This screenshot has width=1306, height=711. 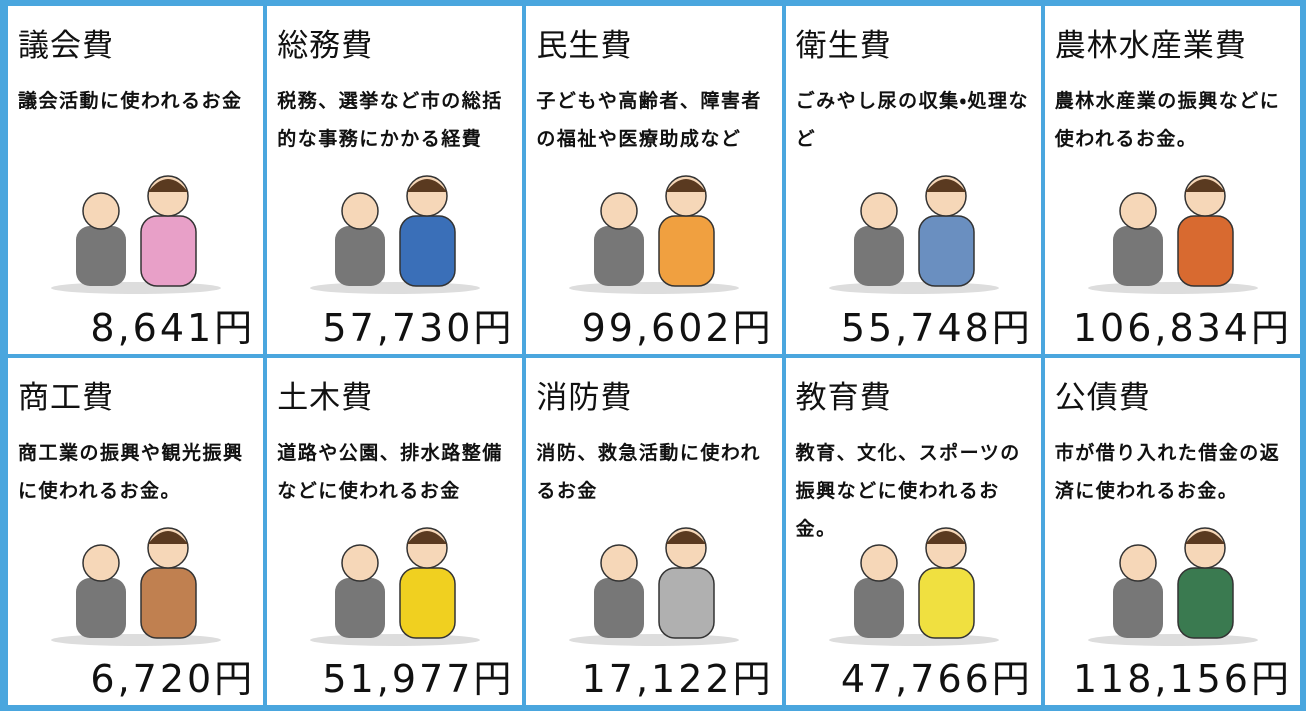 What do you see at coordinates (173, 679) in the screenshot?
I see `card-amount: 6,720円` at bounding box center [173, 679].